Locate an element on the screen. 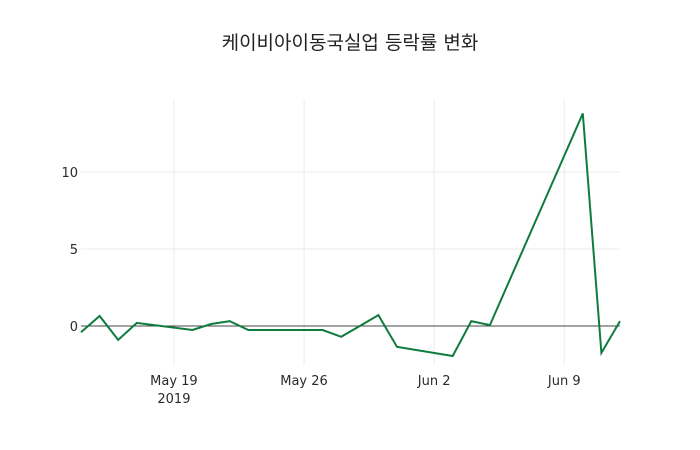  x-tick-label: May 19 is located at coordinates (174, 381).